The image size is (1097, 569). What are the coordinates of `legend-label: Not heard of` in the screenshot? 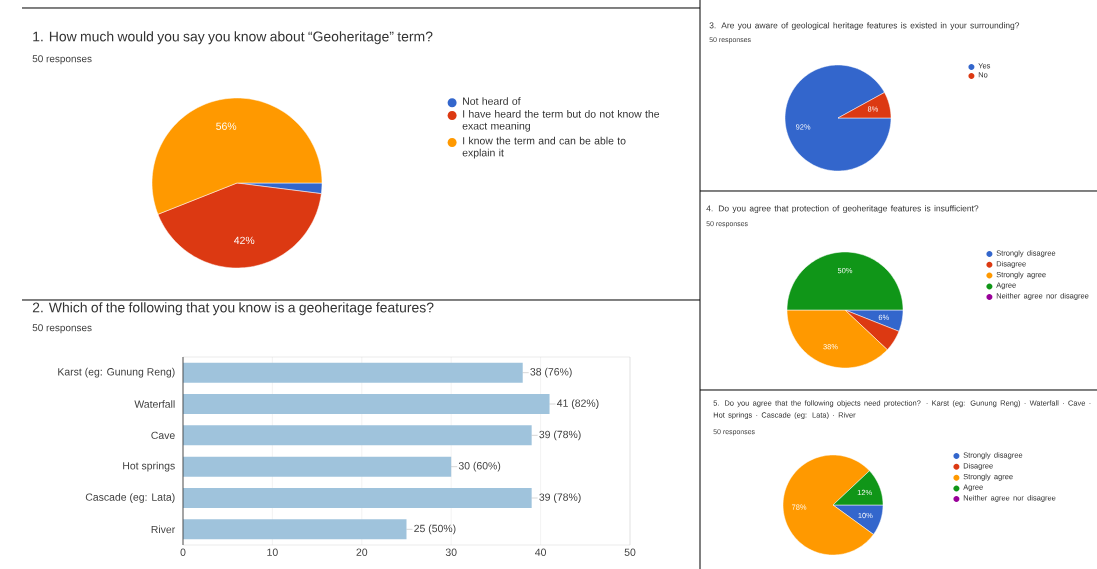 It's located at (492, 101).